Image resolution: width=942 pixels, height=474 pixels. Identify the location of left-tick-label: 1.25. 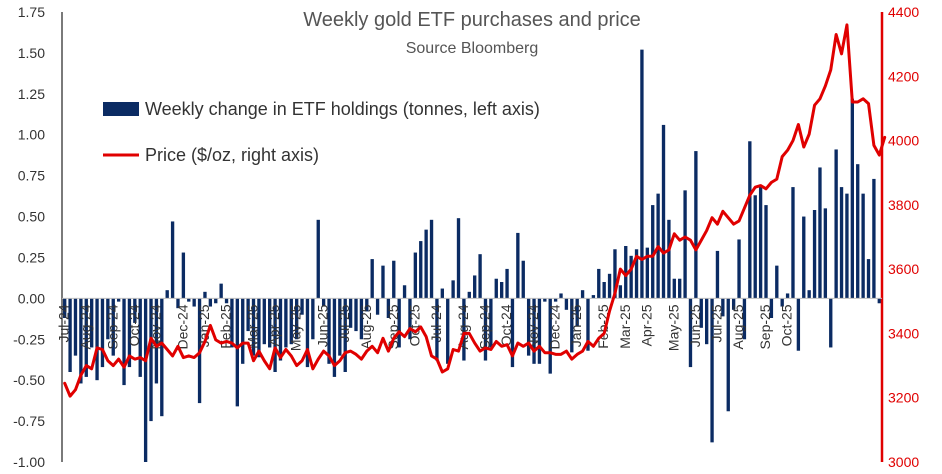
(31, 94).